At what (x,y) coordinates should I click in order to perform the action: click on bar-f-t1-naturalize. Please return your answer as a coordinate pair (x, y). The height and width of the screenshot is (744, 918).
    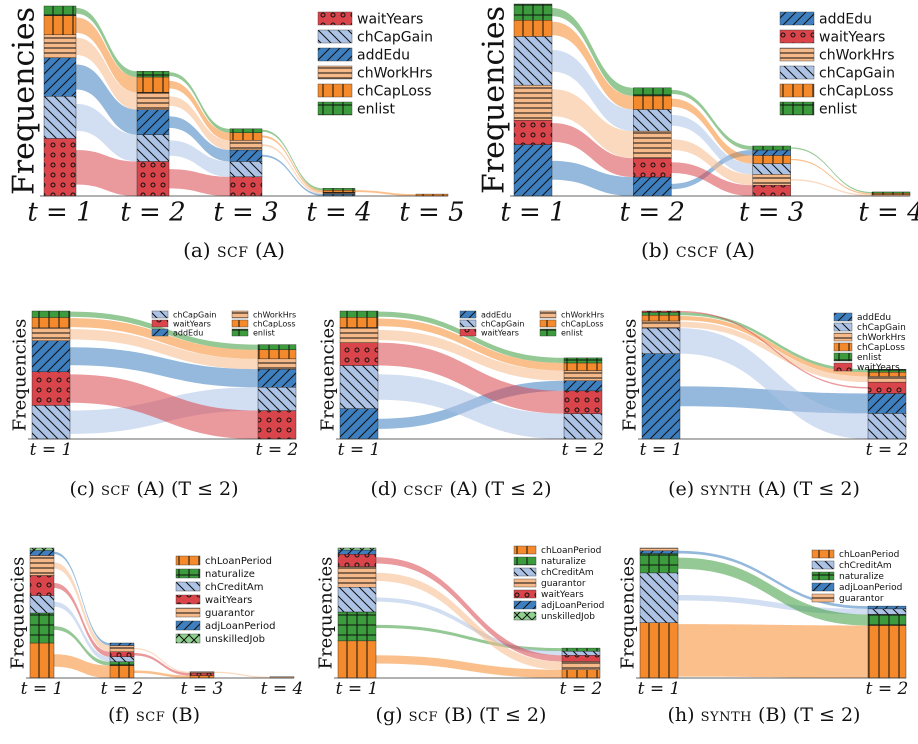
    Looking at the image, I should click on (42, 628).